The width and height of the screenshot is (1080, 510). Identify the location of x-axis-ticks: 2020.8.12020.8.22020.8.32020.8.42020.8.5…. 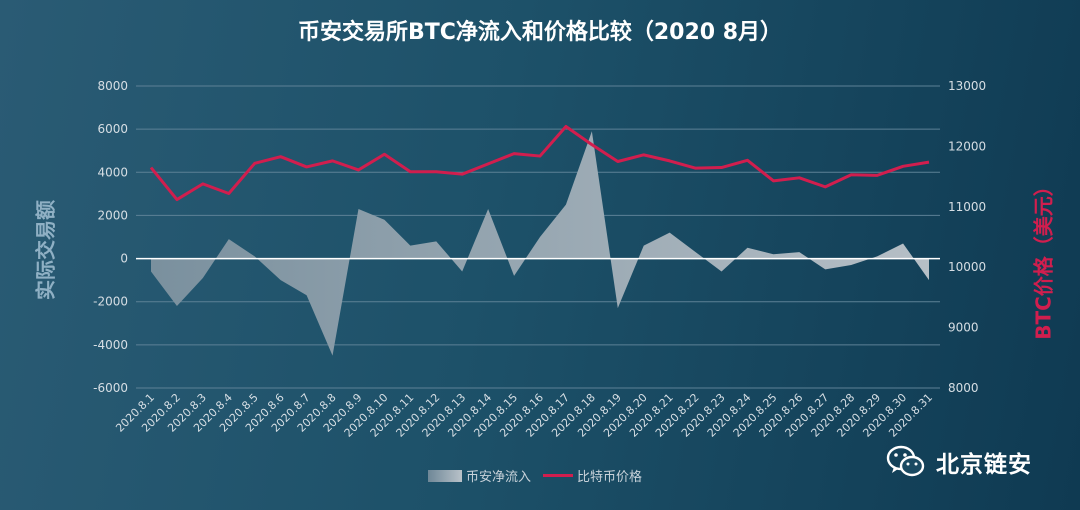
(524, 415).